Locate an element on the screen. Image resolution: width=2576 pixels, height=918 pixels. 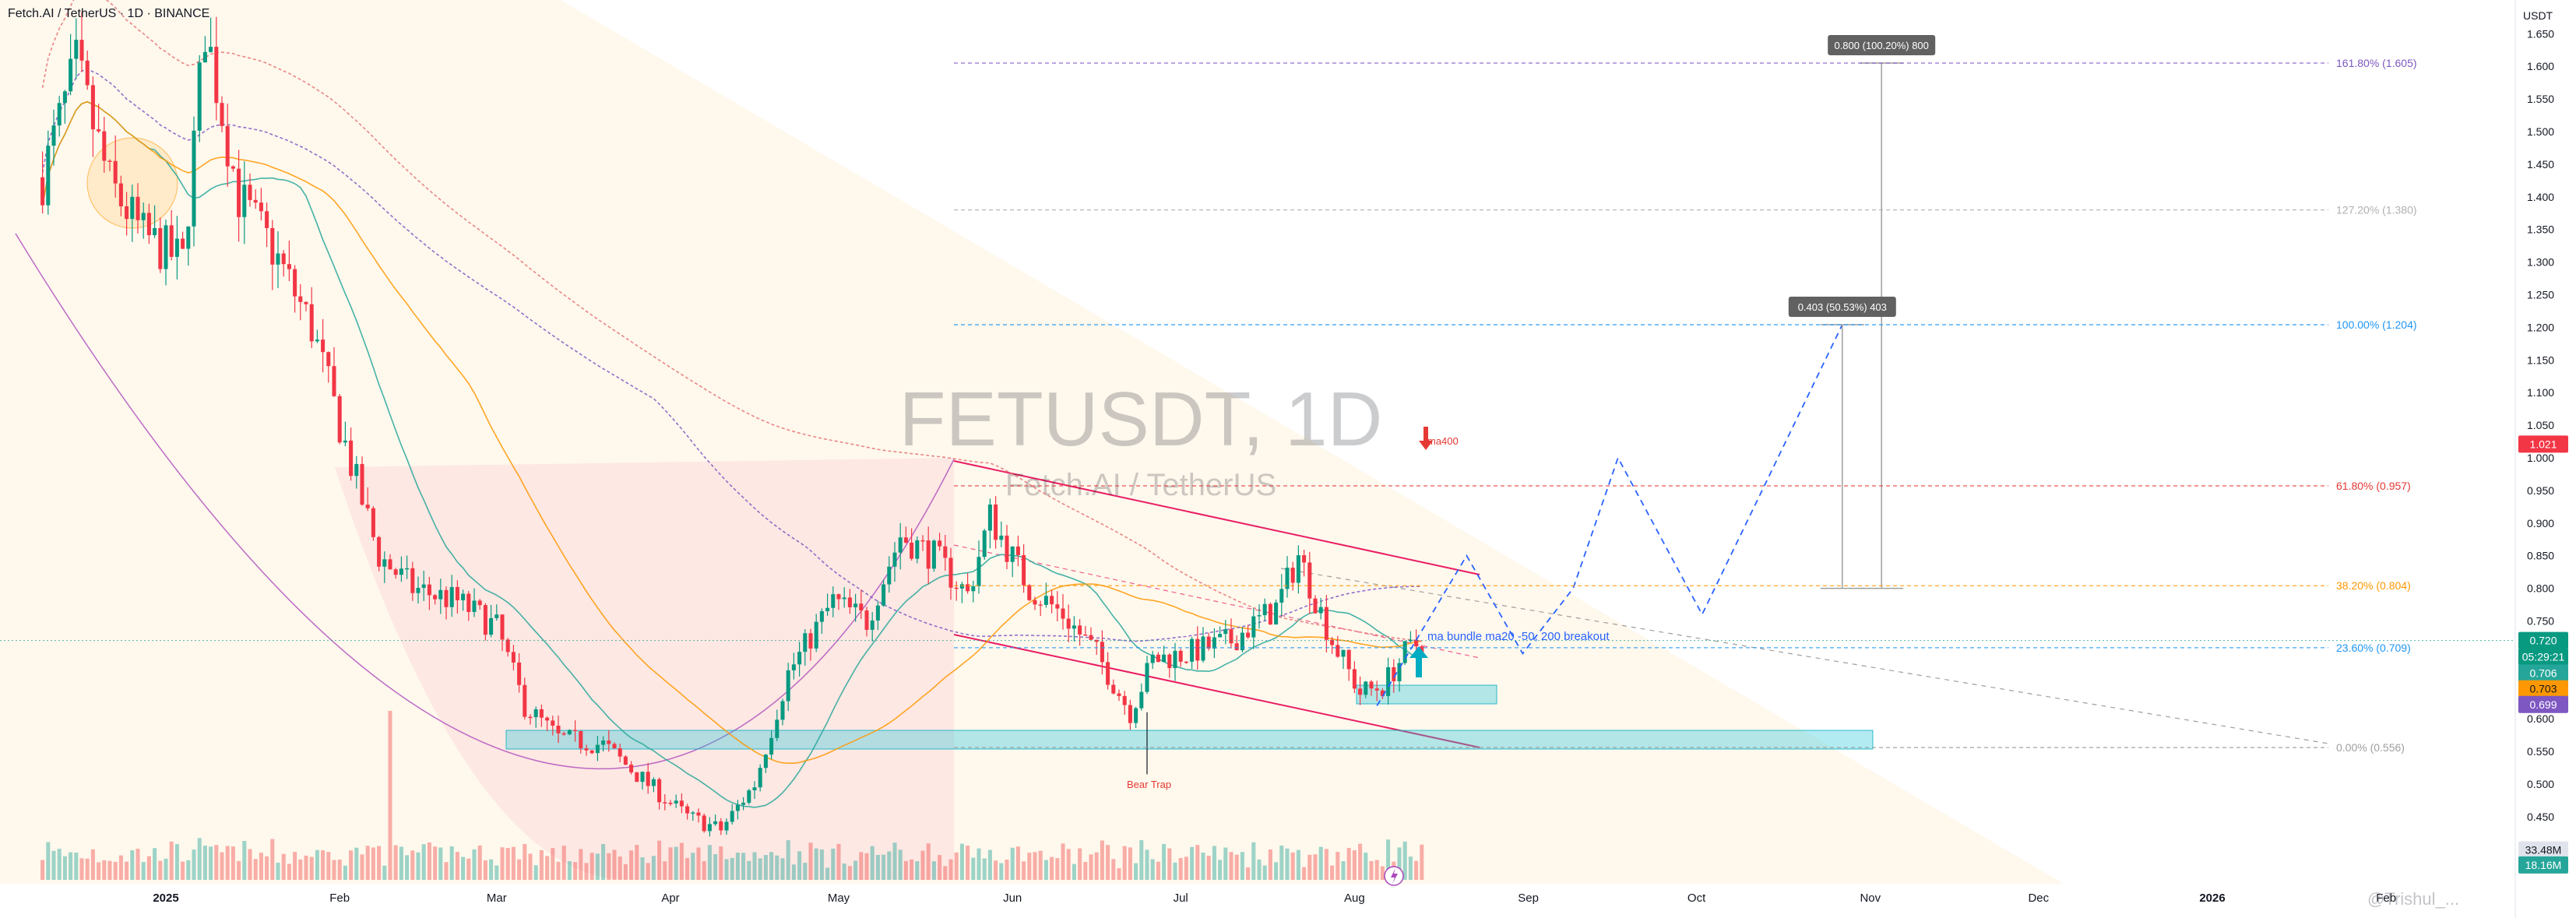
price-badge-label: 05:29:21 is located at coordinates (2543, 657).